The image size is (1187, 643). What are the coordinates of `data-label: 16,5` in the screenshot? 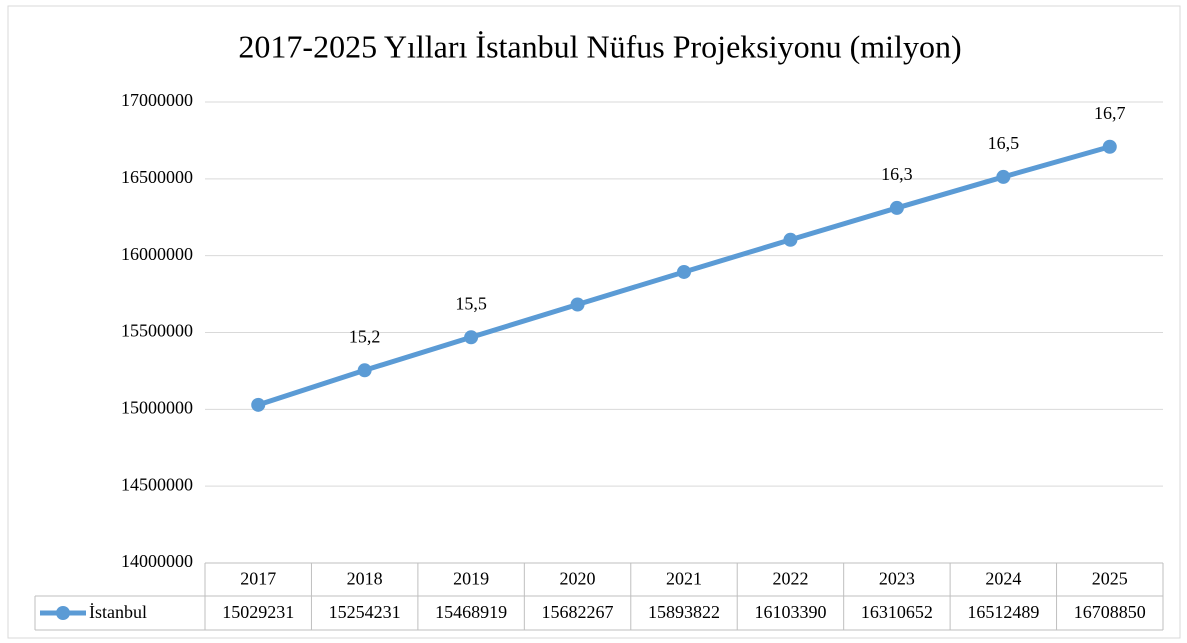 It's located at (1004, 143).